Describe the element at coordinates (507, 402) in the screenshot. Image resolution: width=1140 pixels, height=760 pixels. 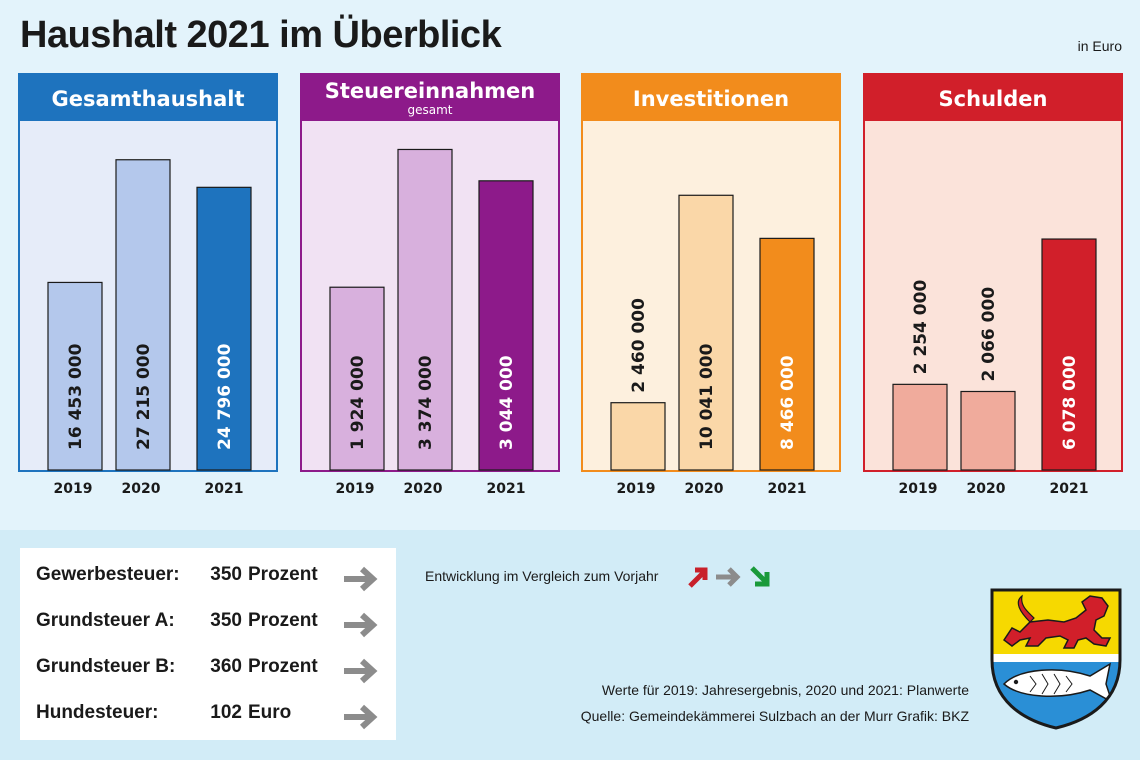
I see `data-label: 3 044 000` at that location.